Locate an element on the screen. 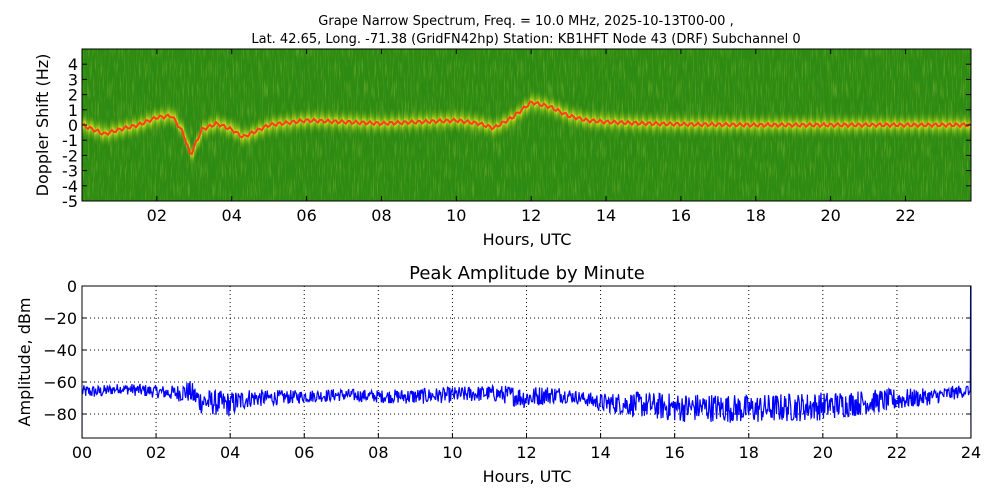 Image resolution: width=1000 pixels, height=500 pixels. spectrogram-x-tick-label: 14 is located at coordinates (606, 215).